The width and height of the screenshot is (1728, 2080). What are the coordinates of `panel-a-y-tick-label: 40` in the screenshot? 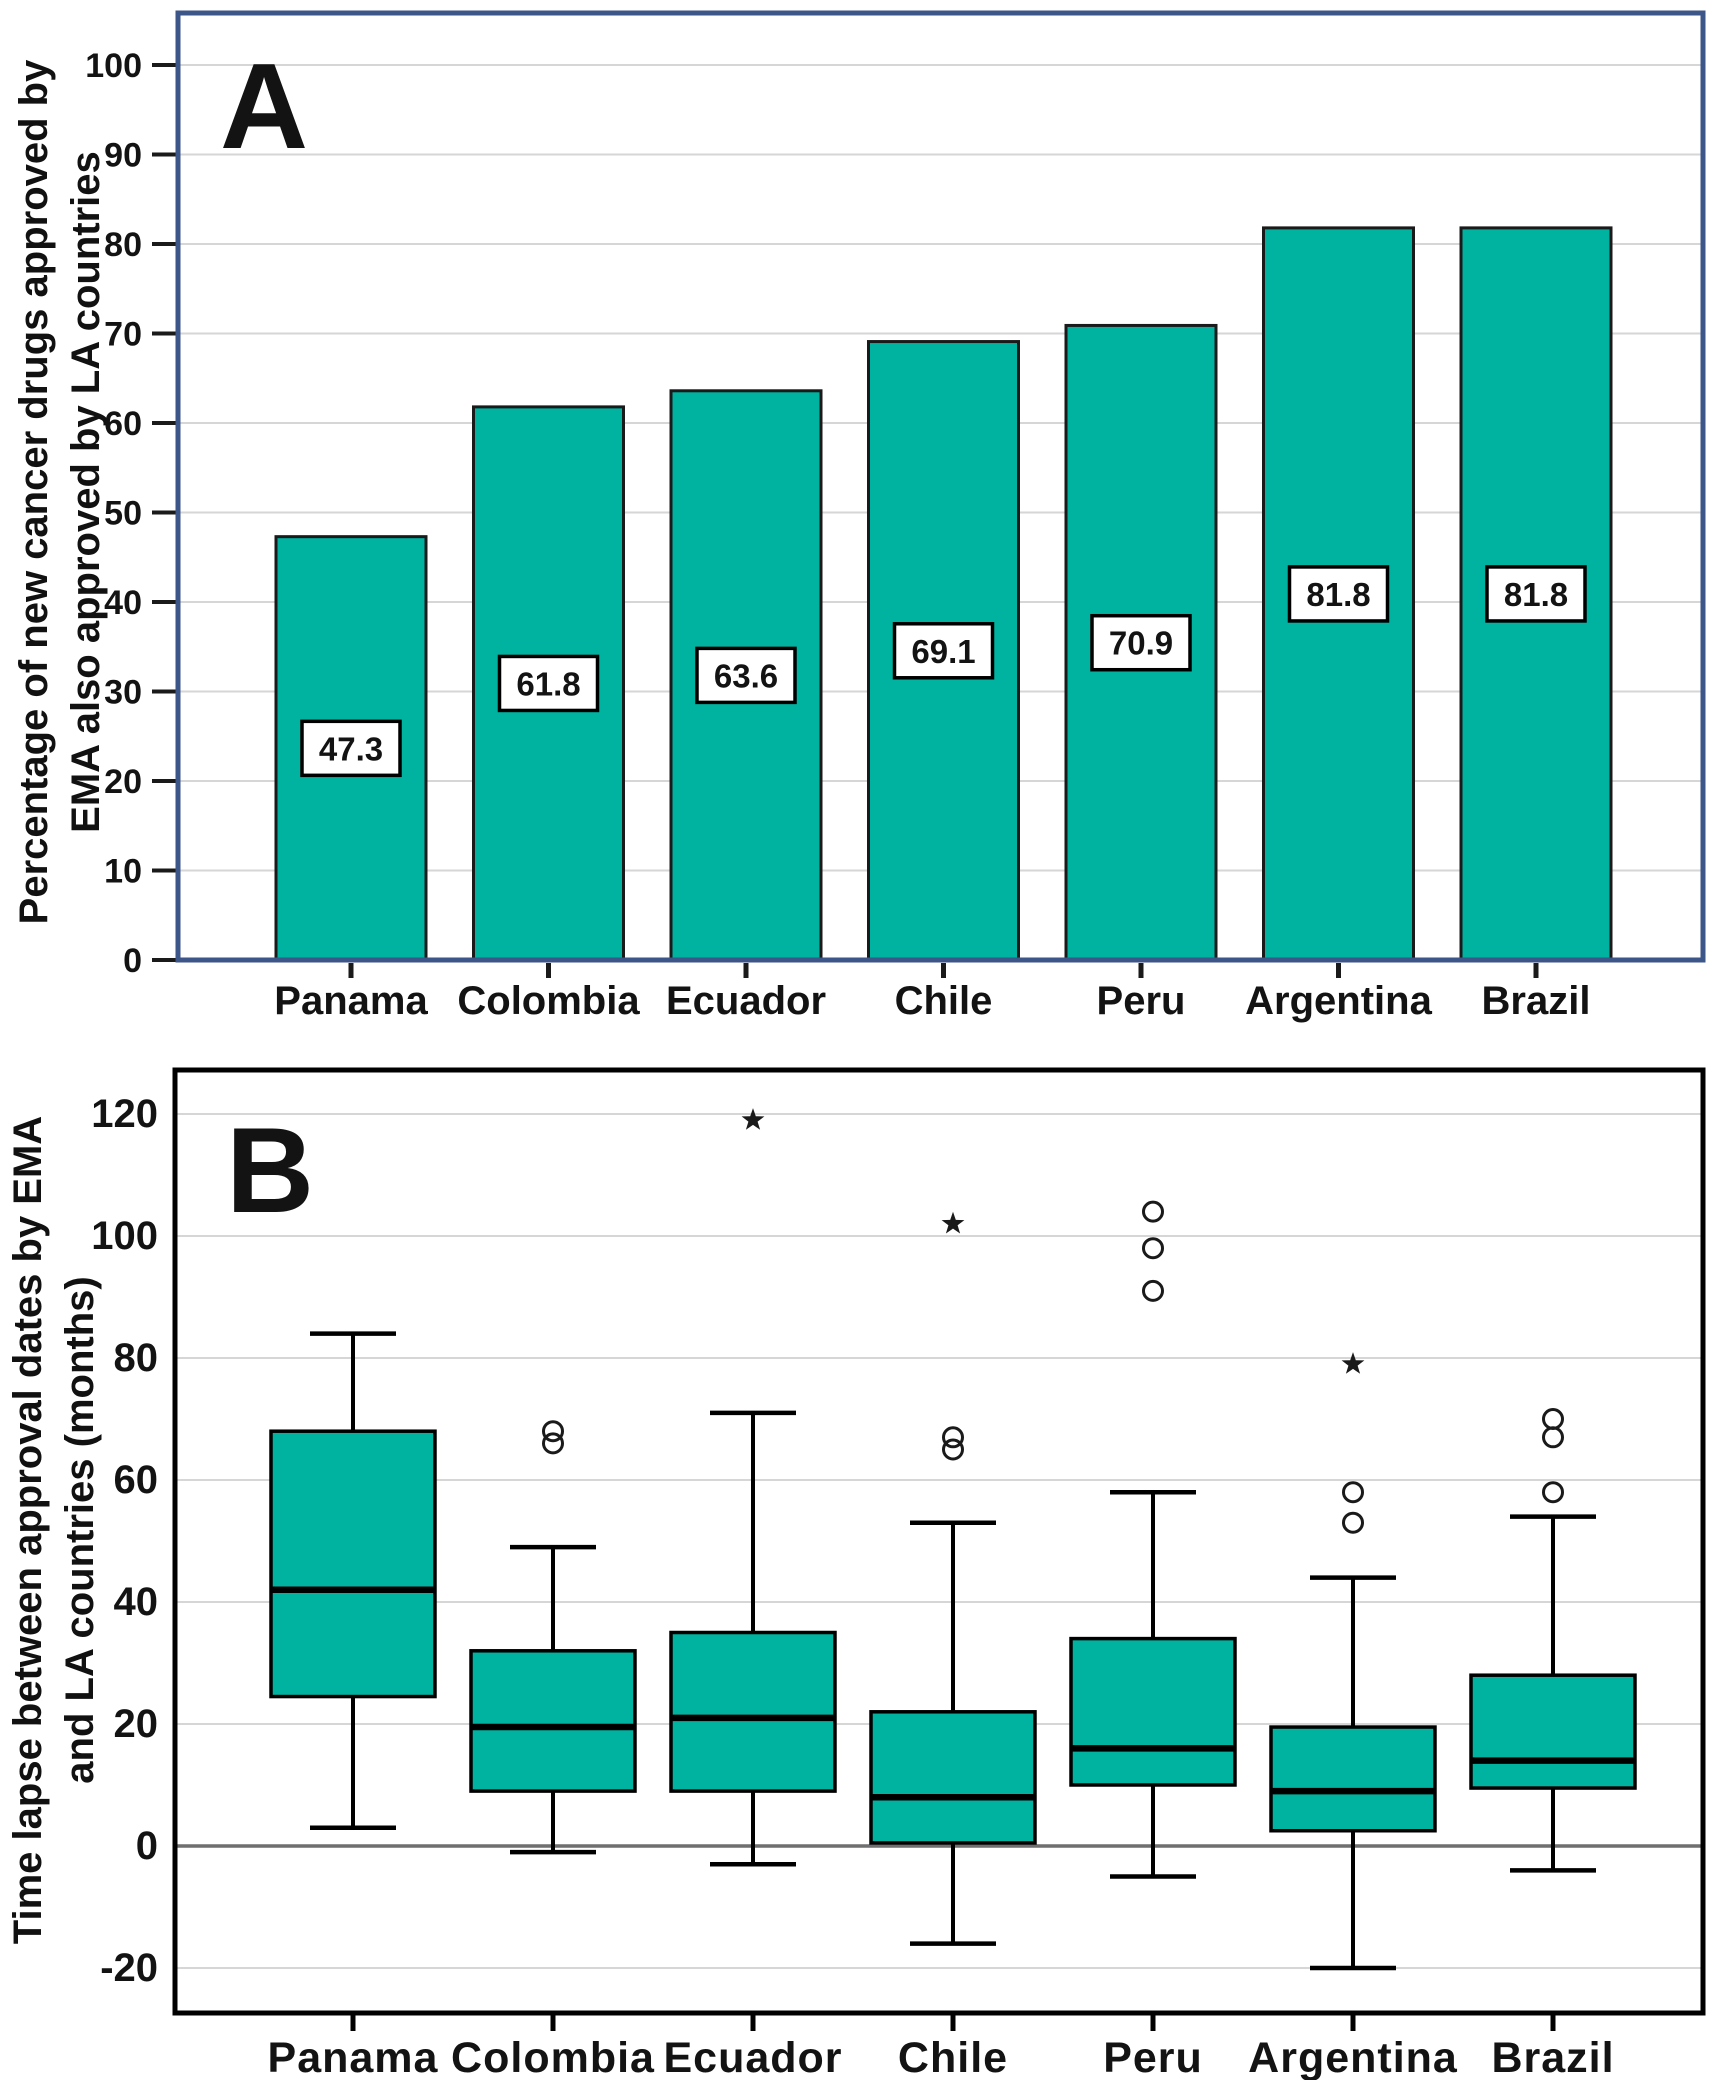 It's located at (123, 603).